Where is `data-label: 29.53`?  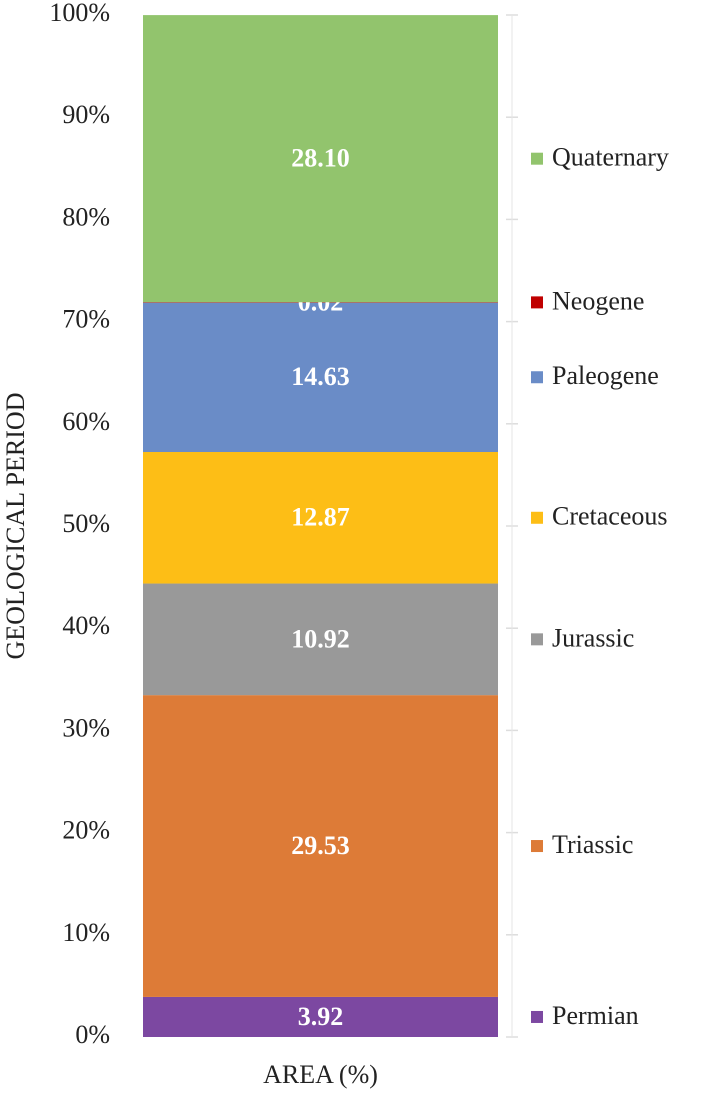
data-label: 29.53 is located at coordinates (320, 845).